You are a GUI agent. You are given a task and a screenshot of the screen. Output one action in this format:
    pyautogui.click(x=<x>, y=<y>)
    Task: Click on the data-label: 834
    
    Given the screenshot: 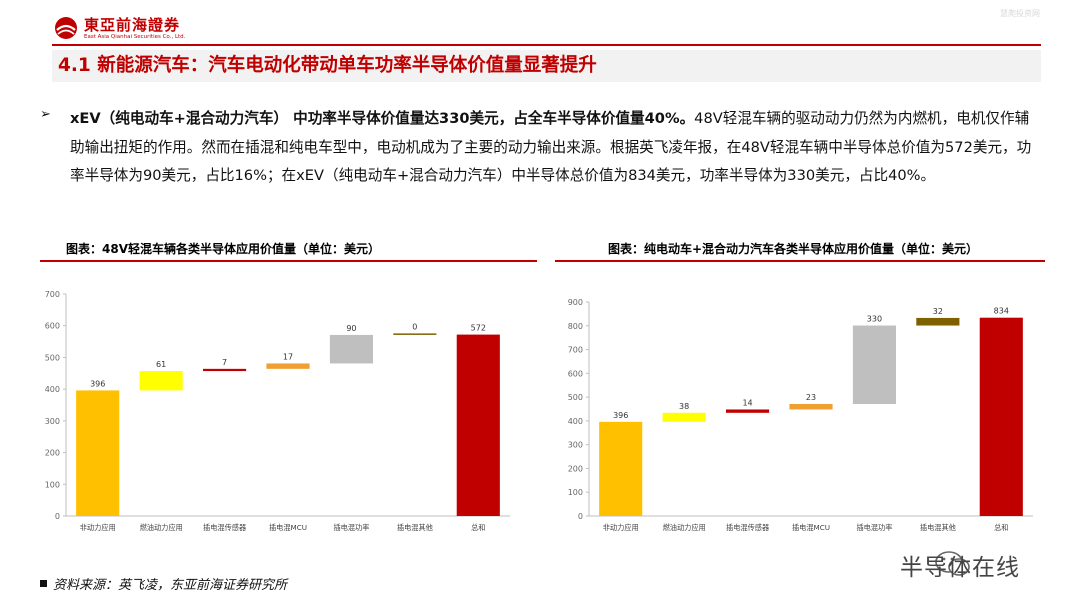 What is the action you would take?
    pyautogui.click(x=1001, y=311)
    